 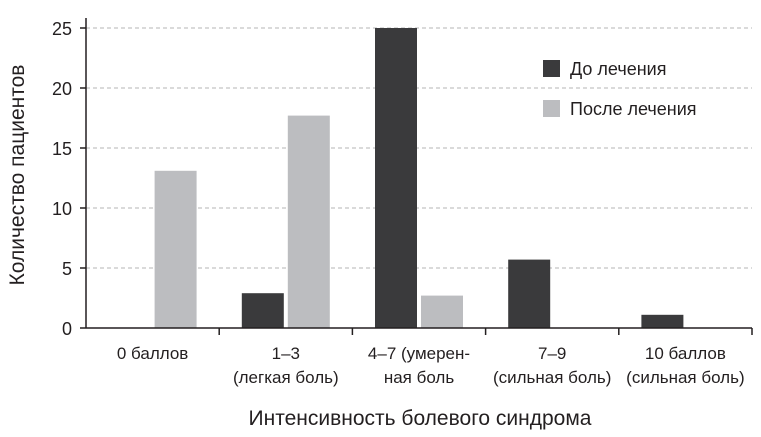 What do you see at coordinates (633, 109) in the screenshot?
I see `legend-label: После лечения` at bounding box center [633, 109].